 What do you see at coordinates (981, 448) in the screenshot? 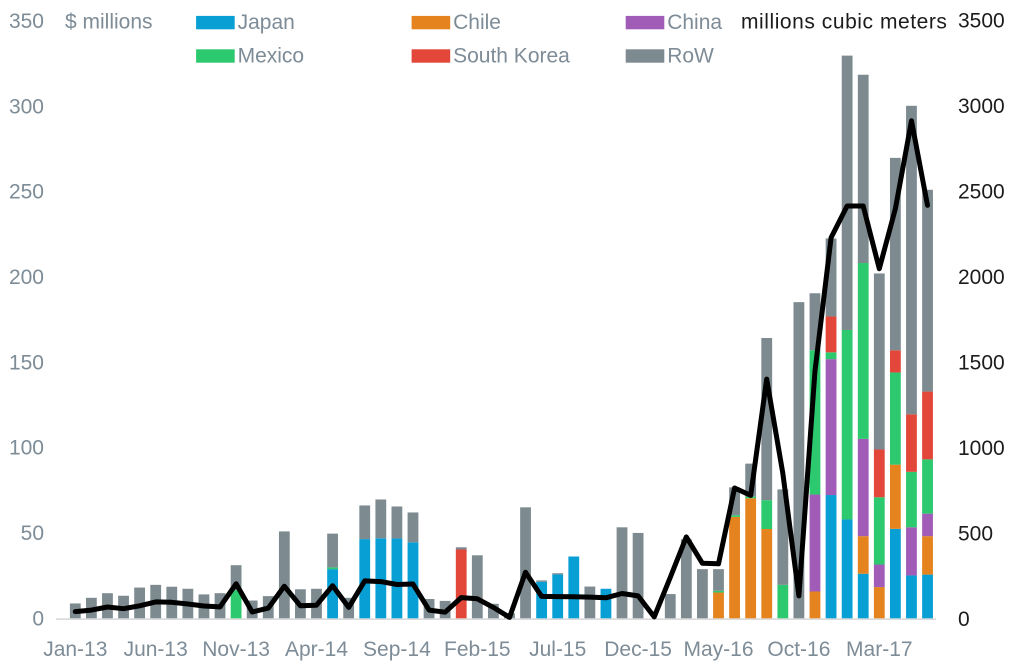
I see `svg-text: 1000` at bounding box center [981, 448].